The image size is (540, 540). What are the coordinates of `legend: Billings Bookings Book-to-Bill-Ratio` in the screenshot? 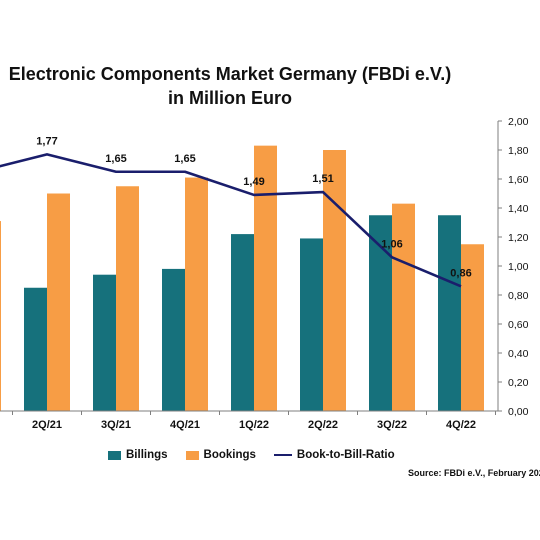 It's located at (260, 455).